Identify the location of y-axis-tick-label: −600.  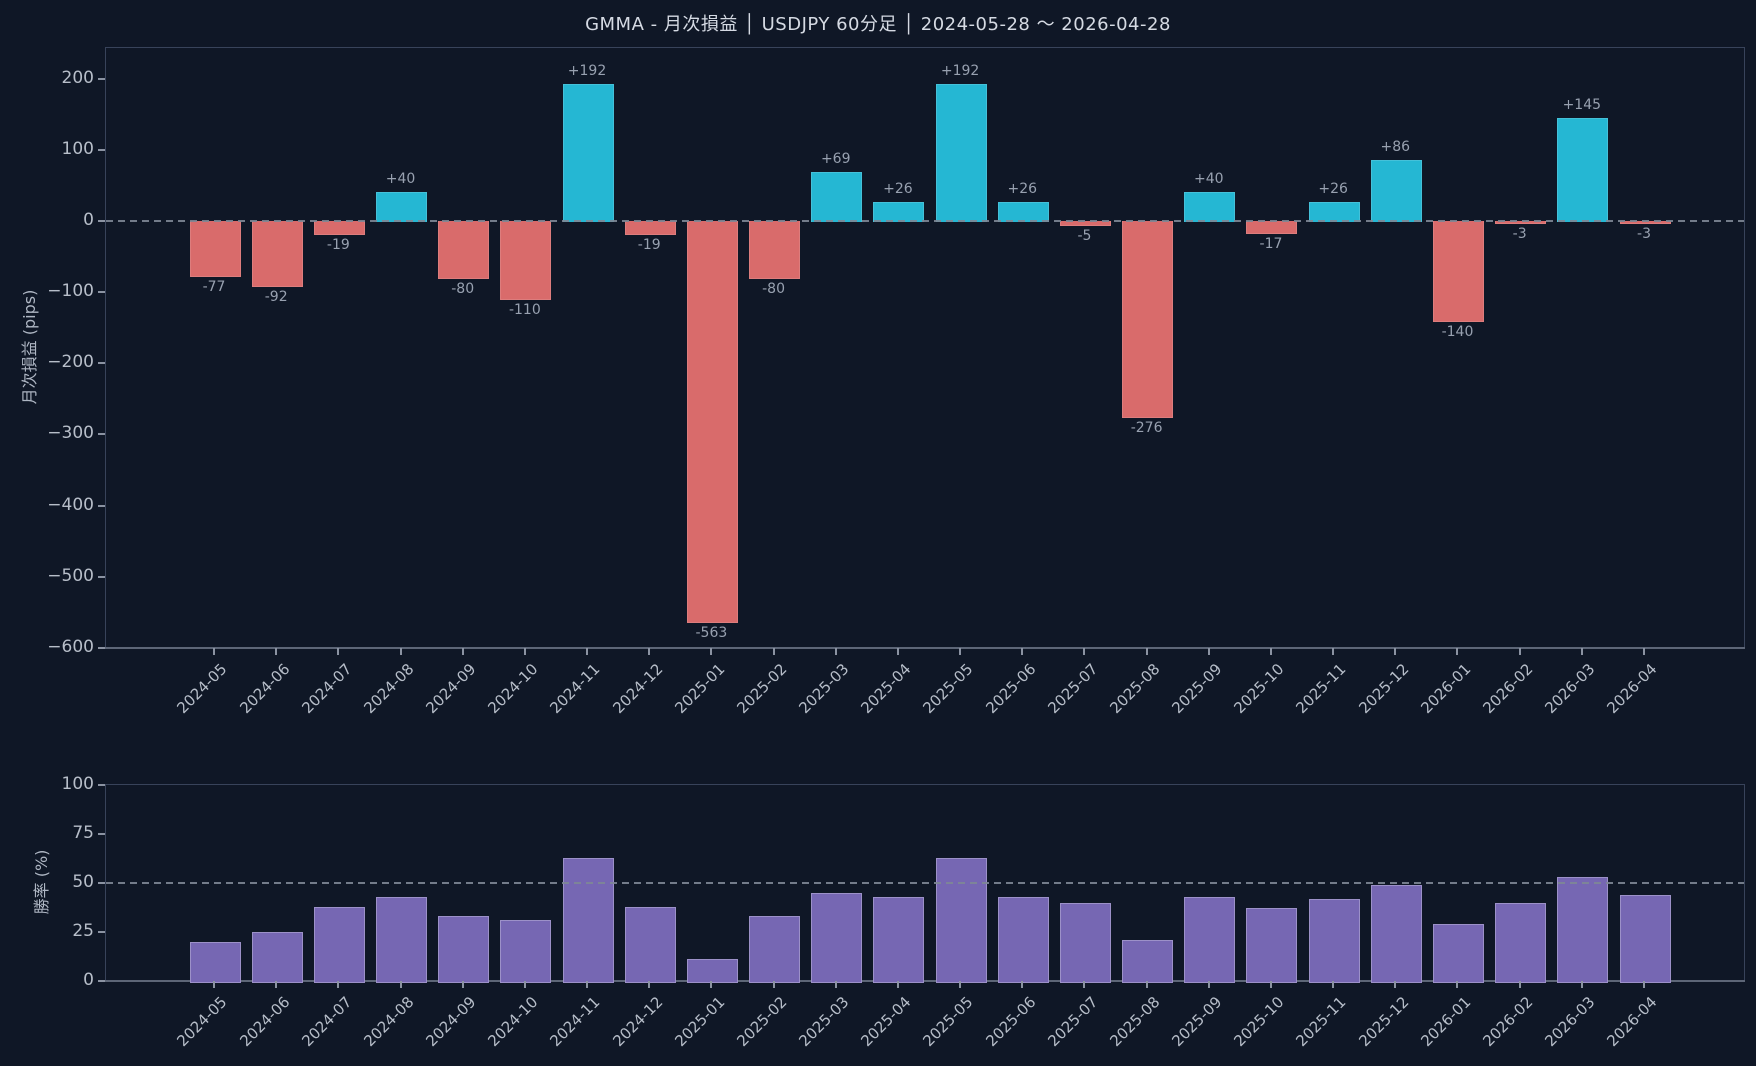
(70, 647).